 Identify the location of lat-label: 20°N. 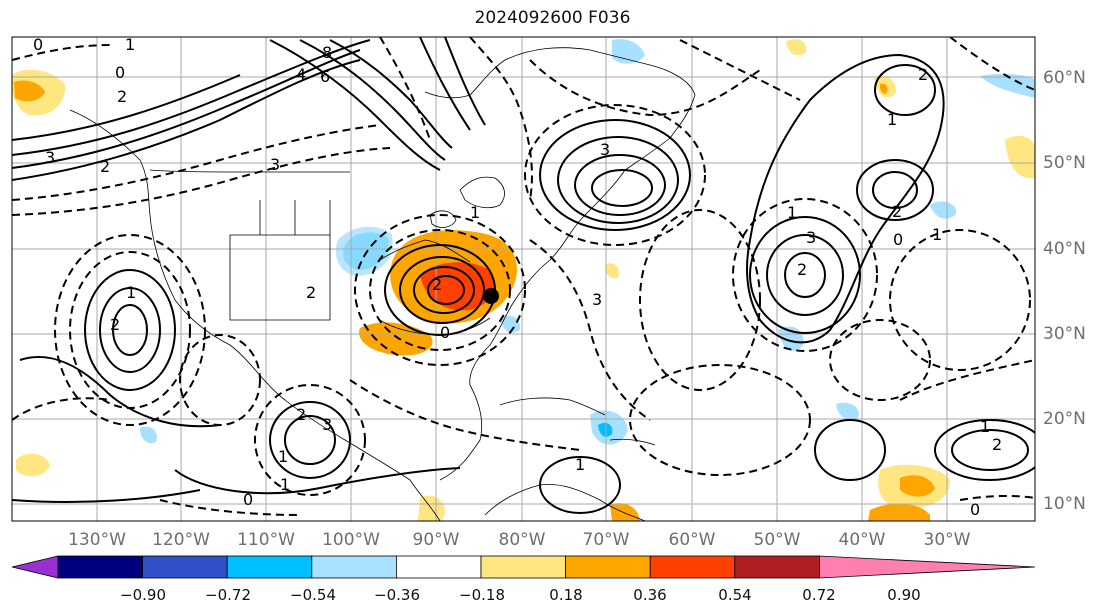
(1064, 419).